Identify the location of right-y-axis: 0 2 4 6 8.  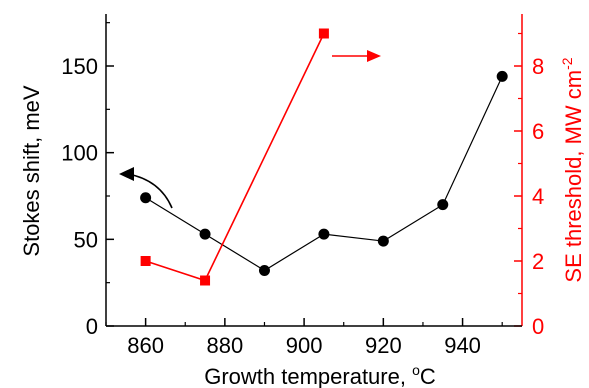
(529, 176).